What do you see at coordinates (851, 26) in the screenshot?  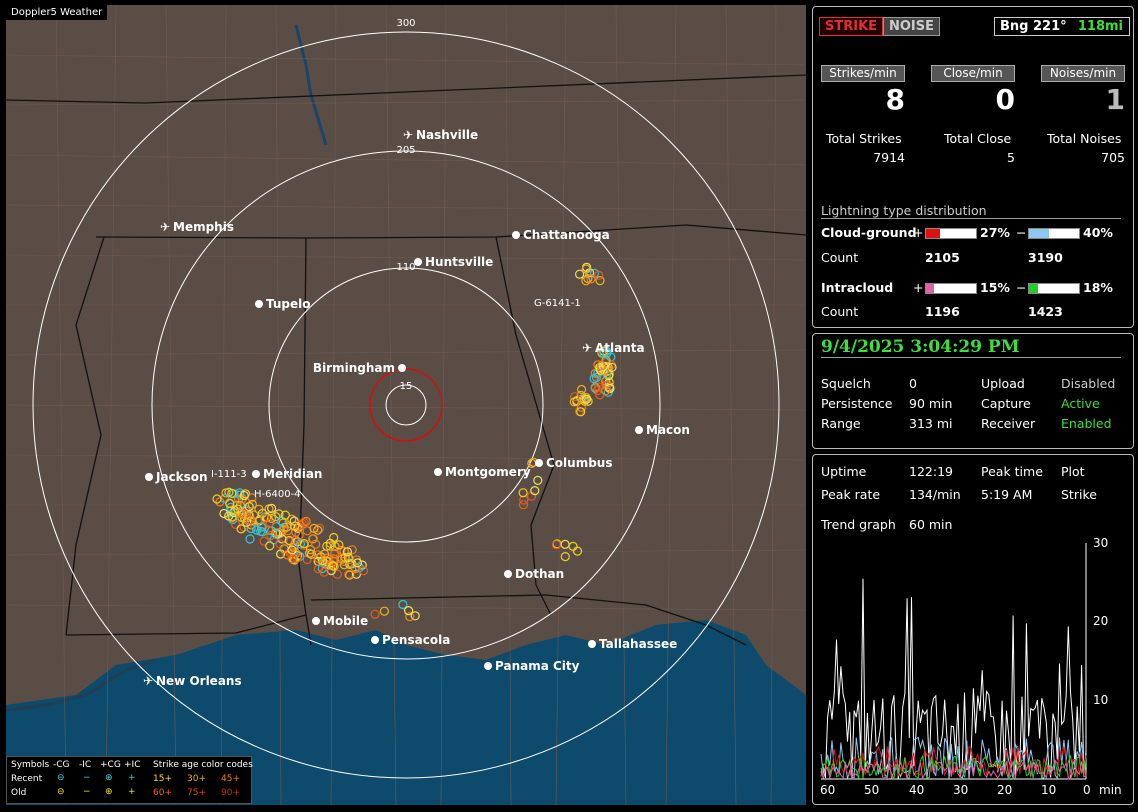 I see `strike-mode-button: STRIKE` at bounding box center [851, 26].